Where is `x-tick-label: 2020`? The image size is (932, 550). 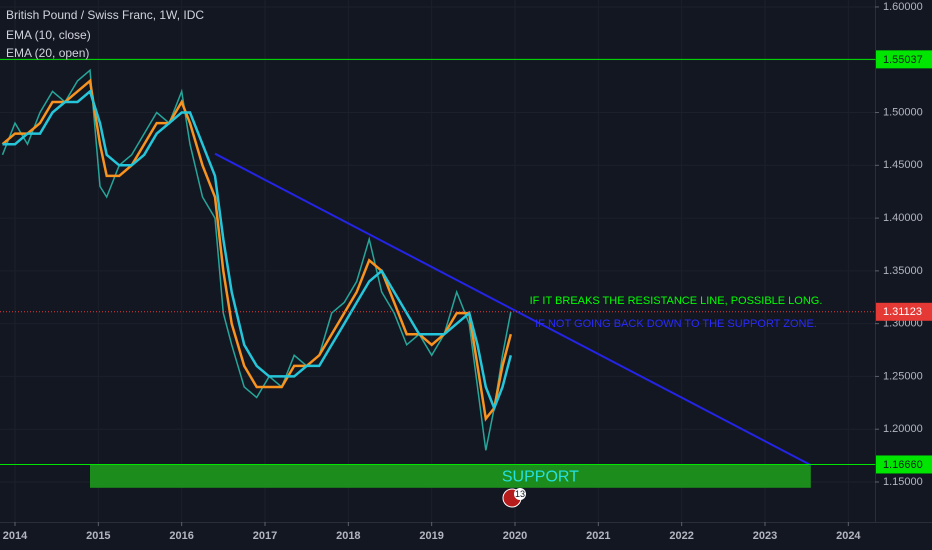
x-tick-label: 2020 is located at coordinates (515, 536).